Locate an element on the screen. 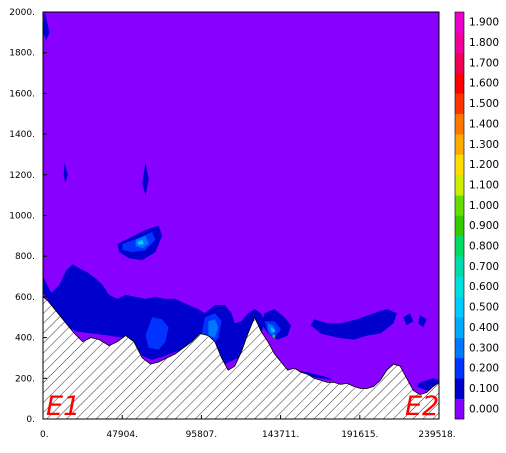 This screenshot has width=506, height=453. y-tick-label: 0. is located at coordinates (30, 420).